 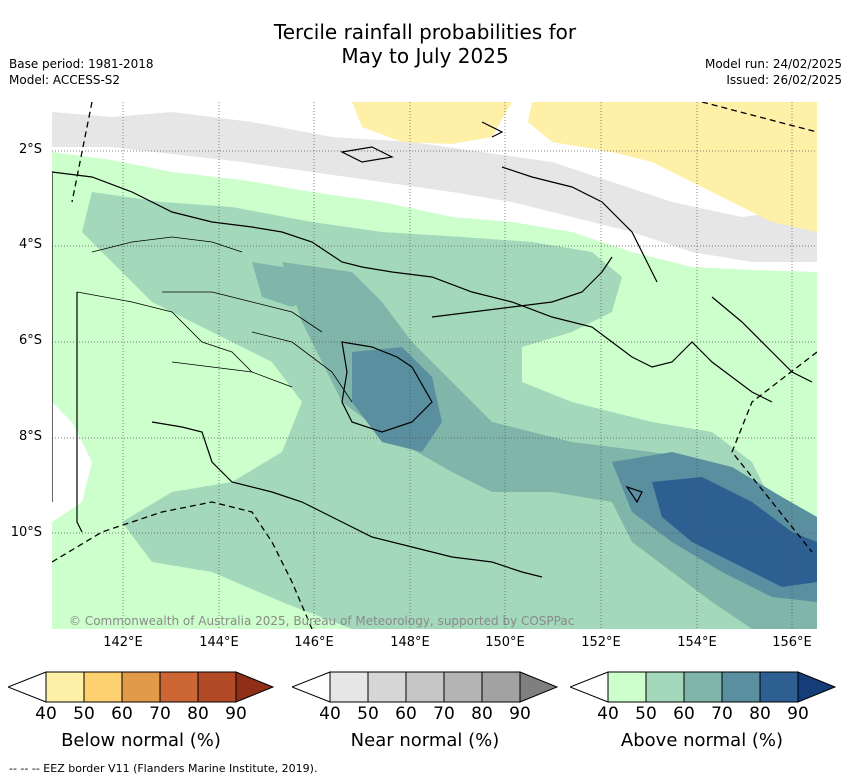 I want to click on below-tick-60: 60, so click(x=122, y=714).